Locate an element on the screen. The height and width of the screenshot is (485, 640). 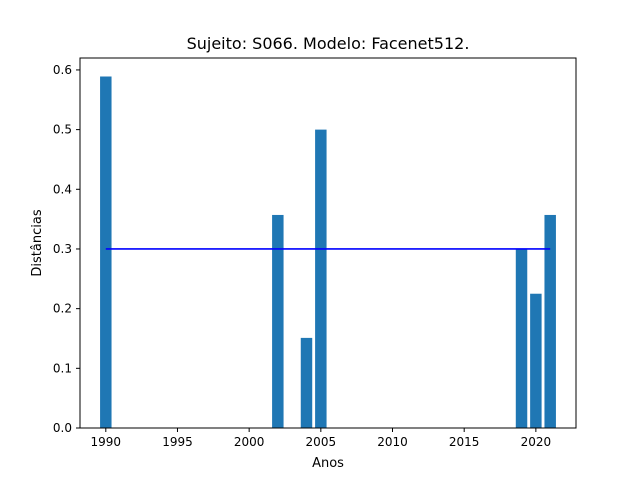
y-tick-label: 0.0 is located at coordinates (62, 428).